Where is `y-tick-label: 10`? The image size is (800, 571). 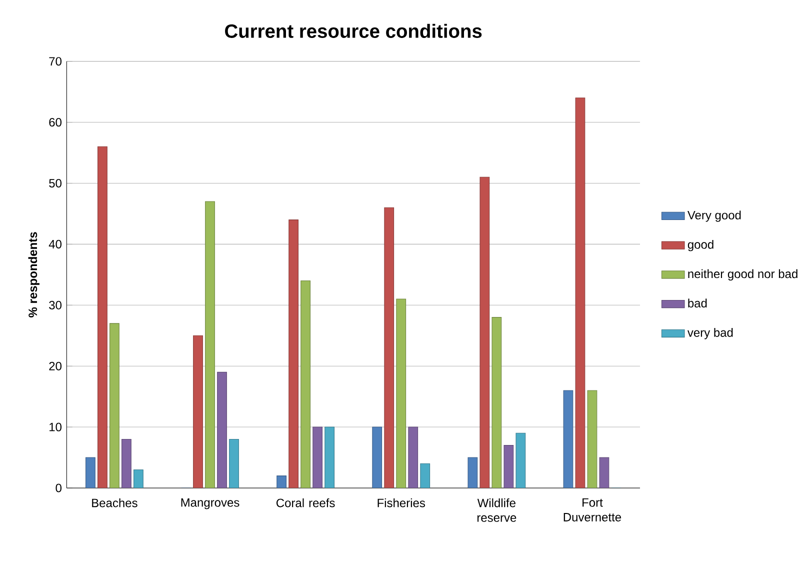
y-tick-label: 10 is located at coordinates (56, 427).